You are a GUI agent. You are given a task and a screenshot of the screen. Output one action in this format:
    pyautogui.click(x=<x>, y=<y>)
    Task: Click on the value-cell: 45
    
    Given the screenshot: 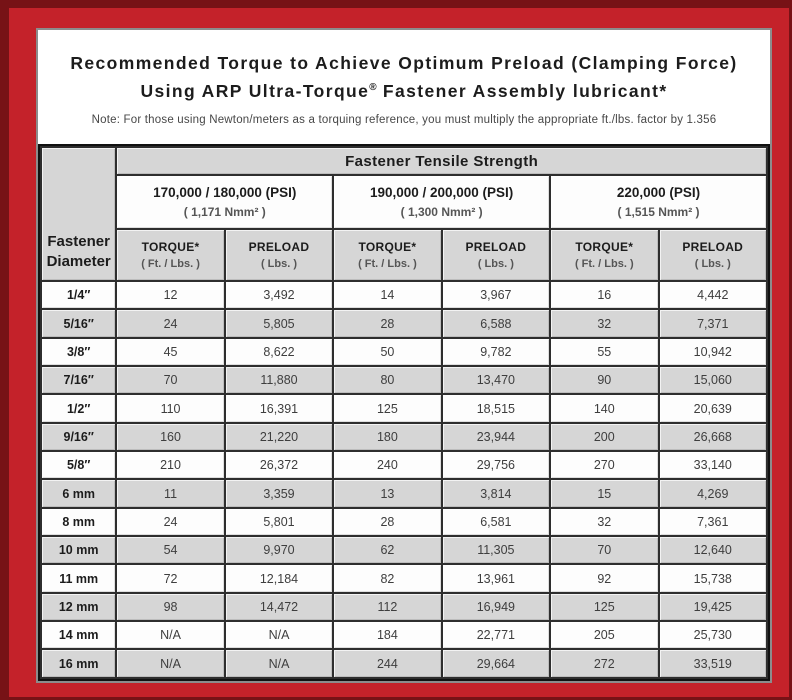 What is the action you would take?
    pyautogui.click(x=170, y=352)
    